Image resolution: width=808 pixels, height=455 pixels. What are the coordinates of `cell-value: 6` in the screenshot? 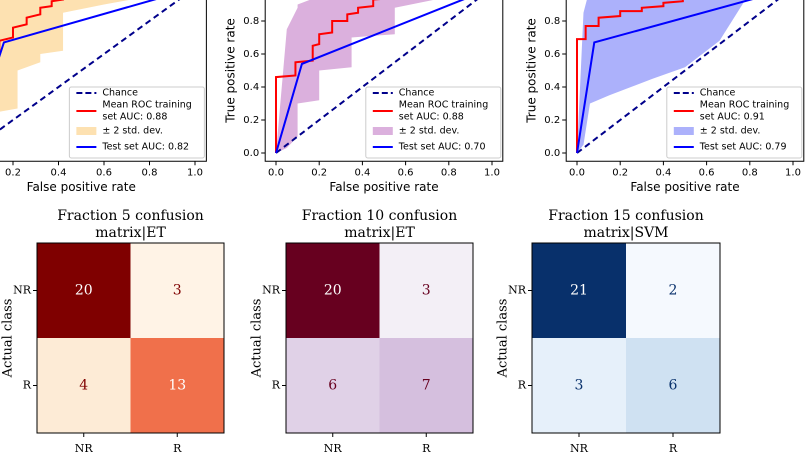 It's located at (332, 386).